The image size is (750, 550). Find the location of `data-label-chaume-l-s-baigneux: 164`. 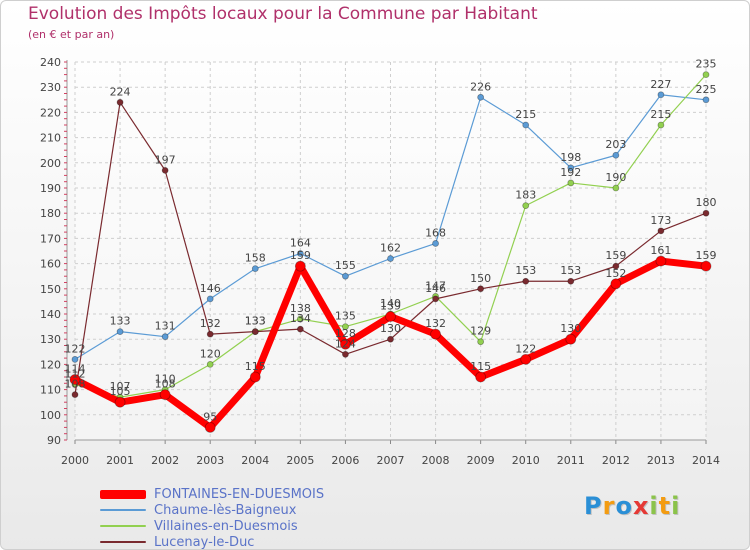

data-label-chaume-l-s-baigneux: 164 is located at coordinates (300, 243).